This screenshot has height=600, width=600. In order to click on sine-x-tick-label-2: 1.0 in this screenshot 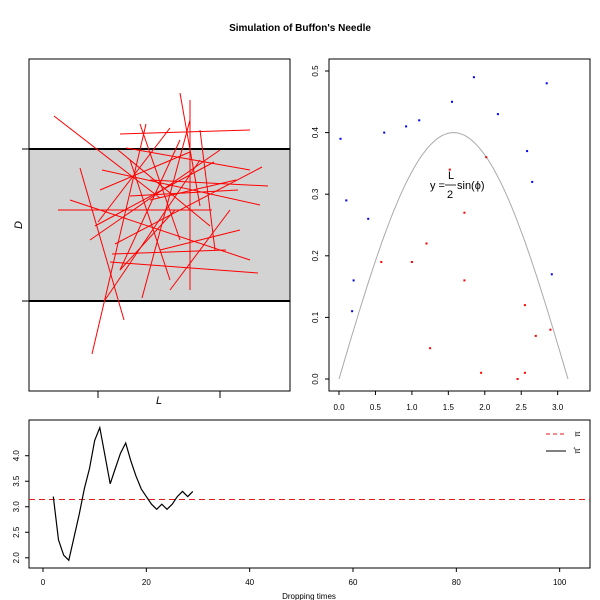, I will do `click(412, 407)`.